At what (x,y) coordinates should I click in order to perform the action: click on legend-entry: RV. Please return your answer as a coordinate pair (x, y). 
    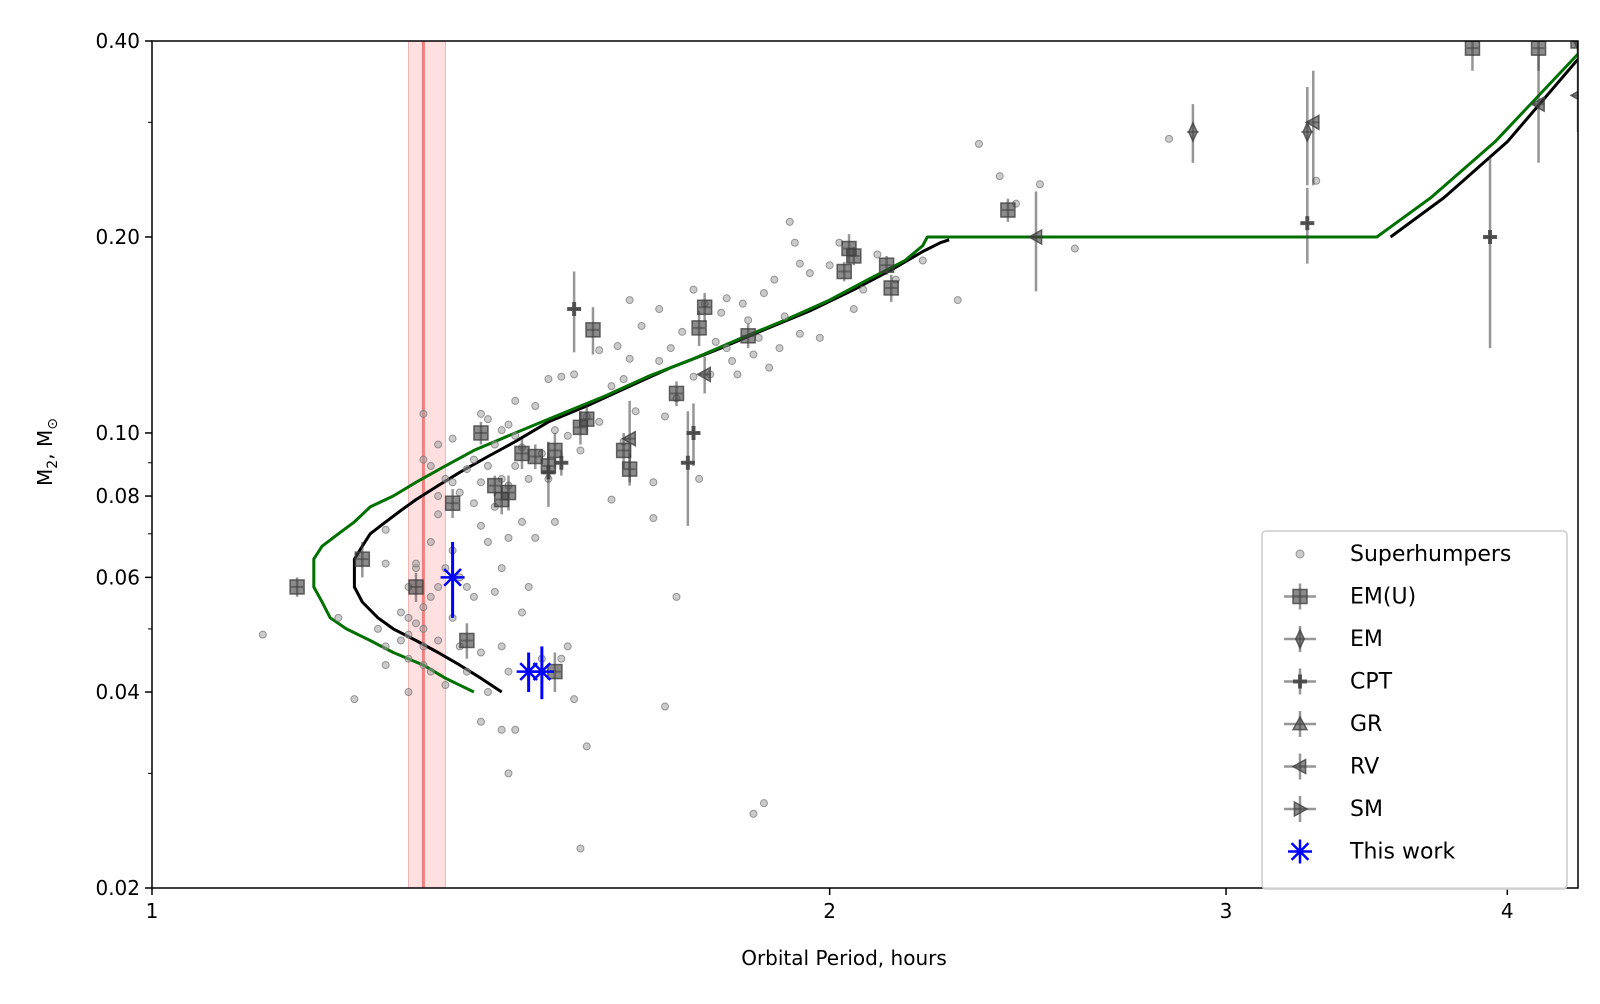
    Looking at the image, I should click on (1331, 766).